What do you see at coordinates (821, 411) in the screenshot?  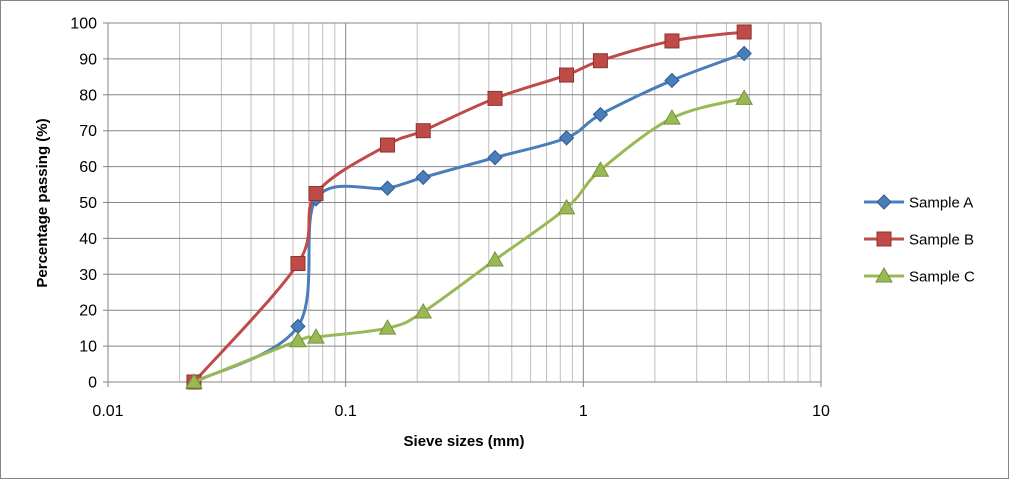 I see `x-tick-label: 10` at bounding box center [821, 411].